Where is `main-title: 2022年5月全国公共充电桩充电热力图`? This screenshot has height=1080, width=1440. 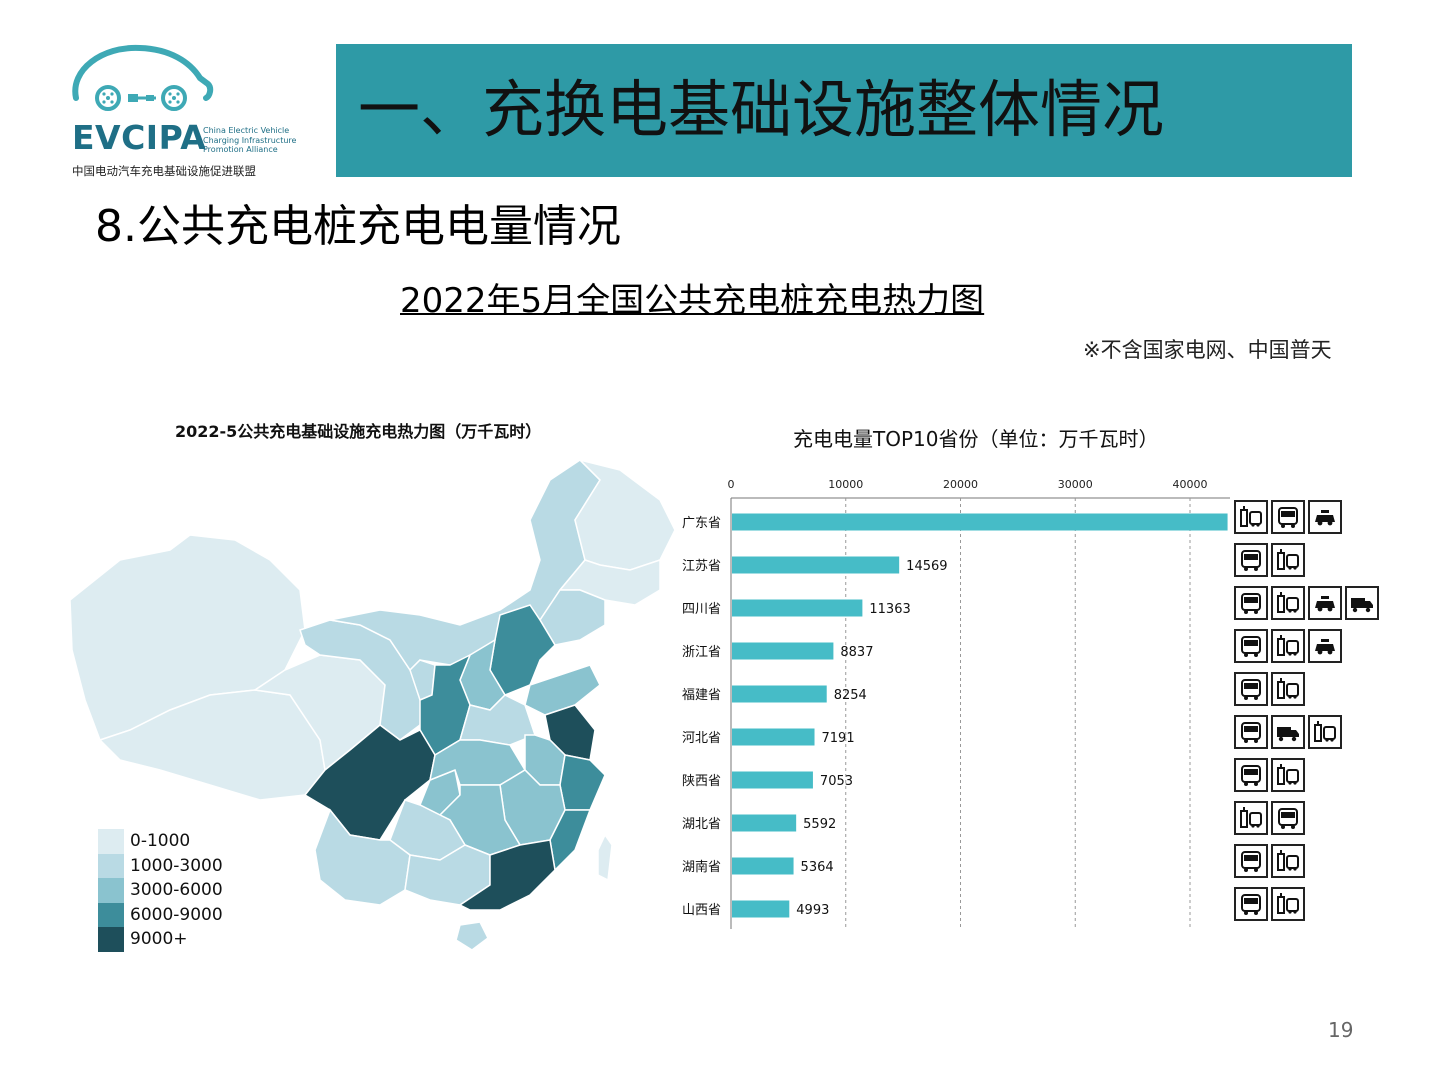
main-title: 2022年5月全国公共充电桩充电热力图 is located at coordinates (692, 301).